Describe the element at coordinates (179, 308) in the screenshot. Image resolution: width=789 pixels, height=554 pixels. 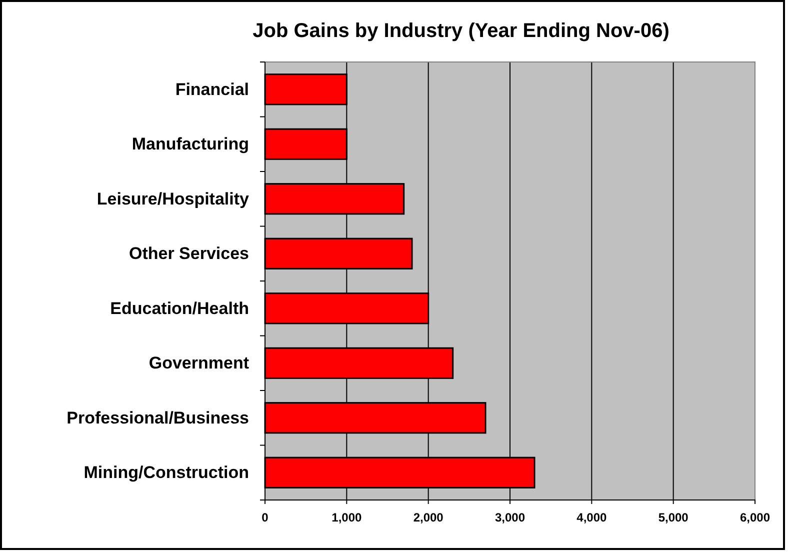
I see `y-tick-label: Education/Health` at that location.